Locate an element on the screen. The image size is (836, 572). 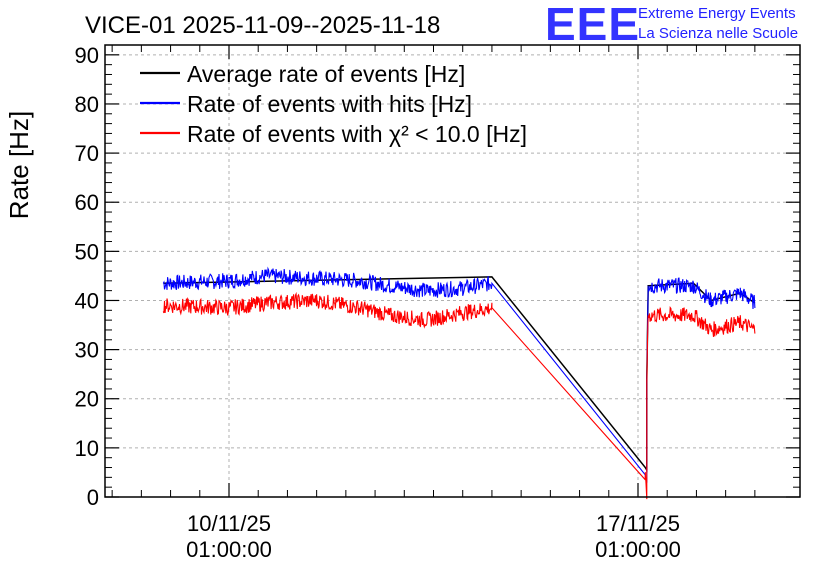
eee-logo: EEE is located at coordinates (593, 25).